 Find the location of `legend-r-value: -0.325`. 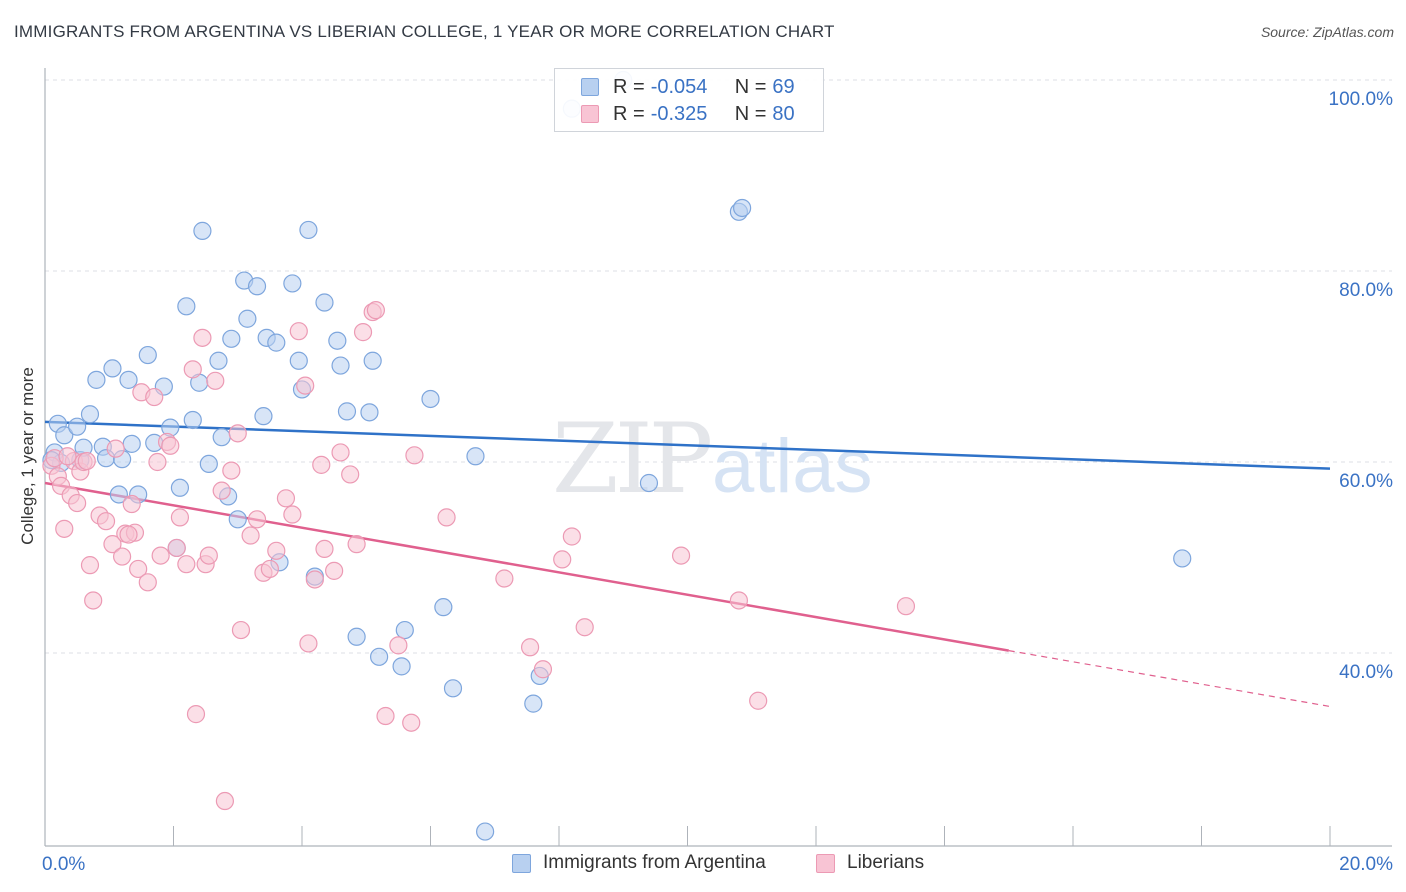

legend-r-value: -0.325 is located at coordinates (679, 113).